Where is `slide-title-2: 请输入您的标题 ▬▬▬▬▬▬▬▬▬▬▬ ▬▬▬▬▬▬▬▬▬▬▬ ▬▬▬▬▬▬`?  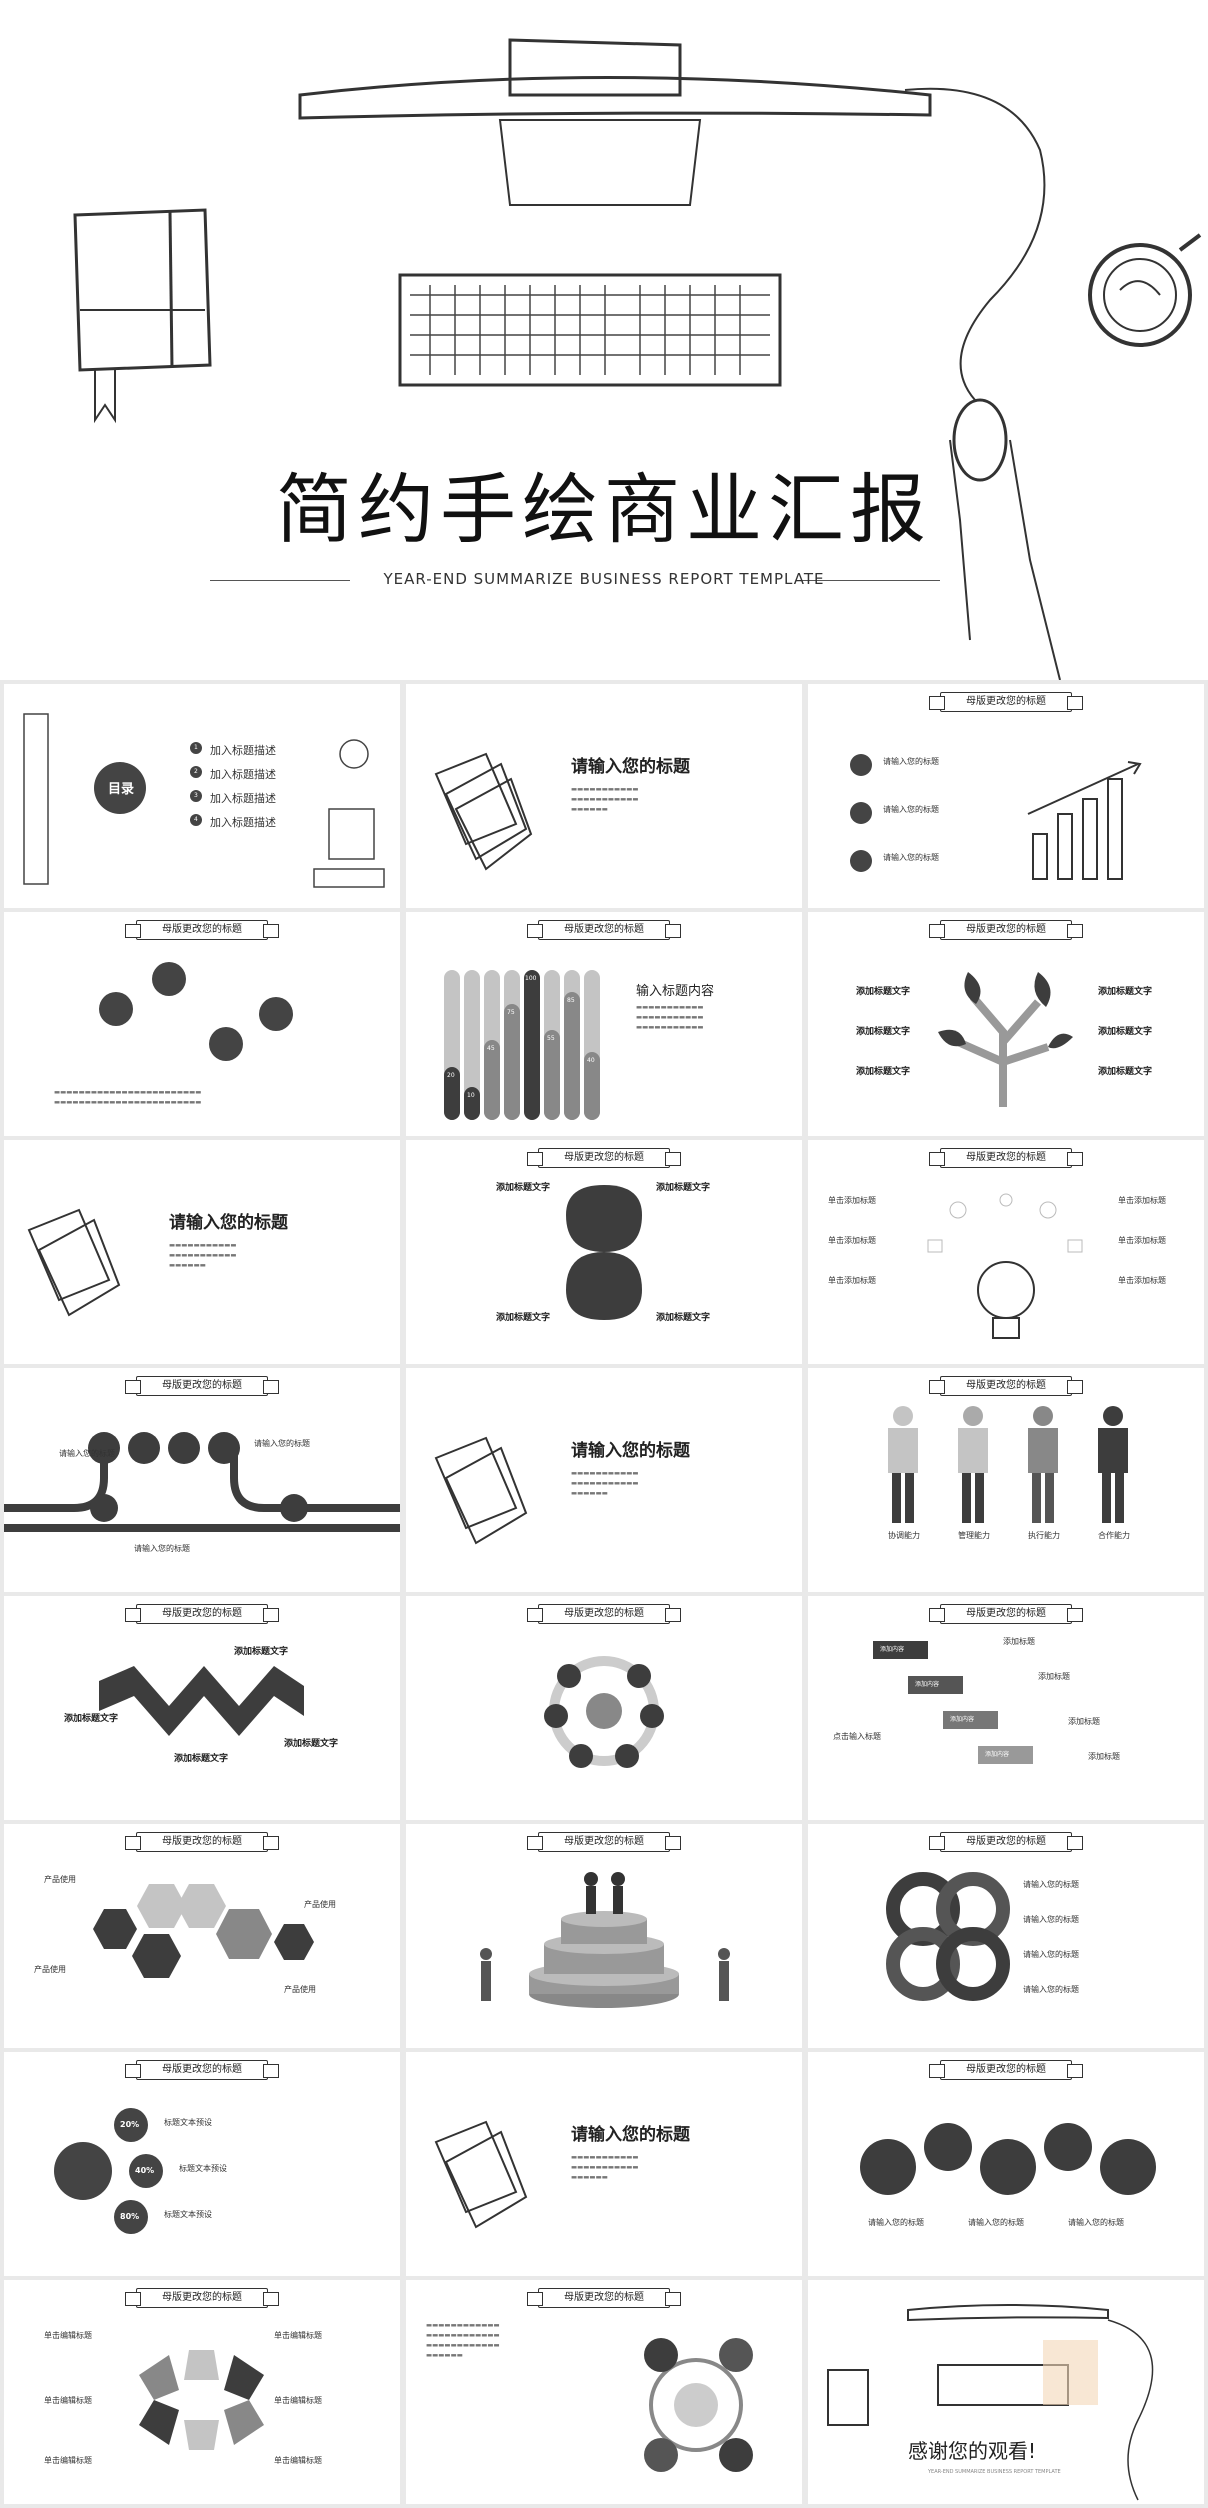
slide-title-2: 请输入您的标题 ▬▬▬▬▬▬▬▬▬▬▬ ▬▬▬▬▬▬▬▬▬▬▬ ▬▬▬▬▬▬ is located at coordinates (202, 1252).